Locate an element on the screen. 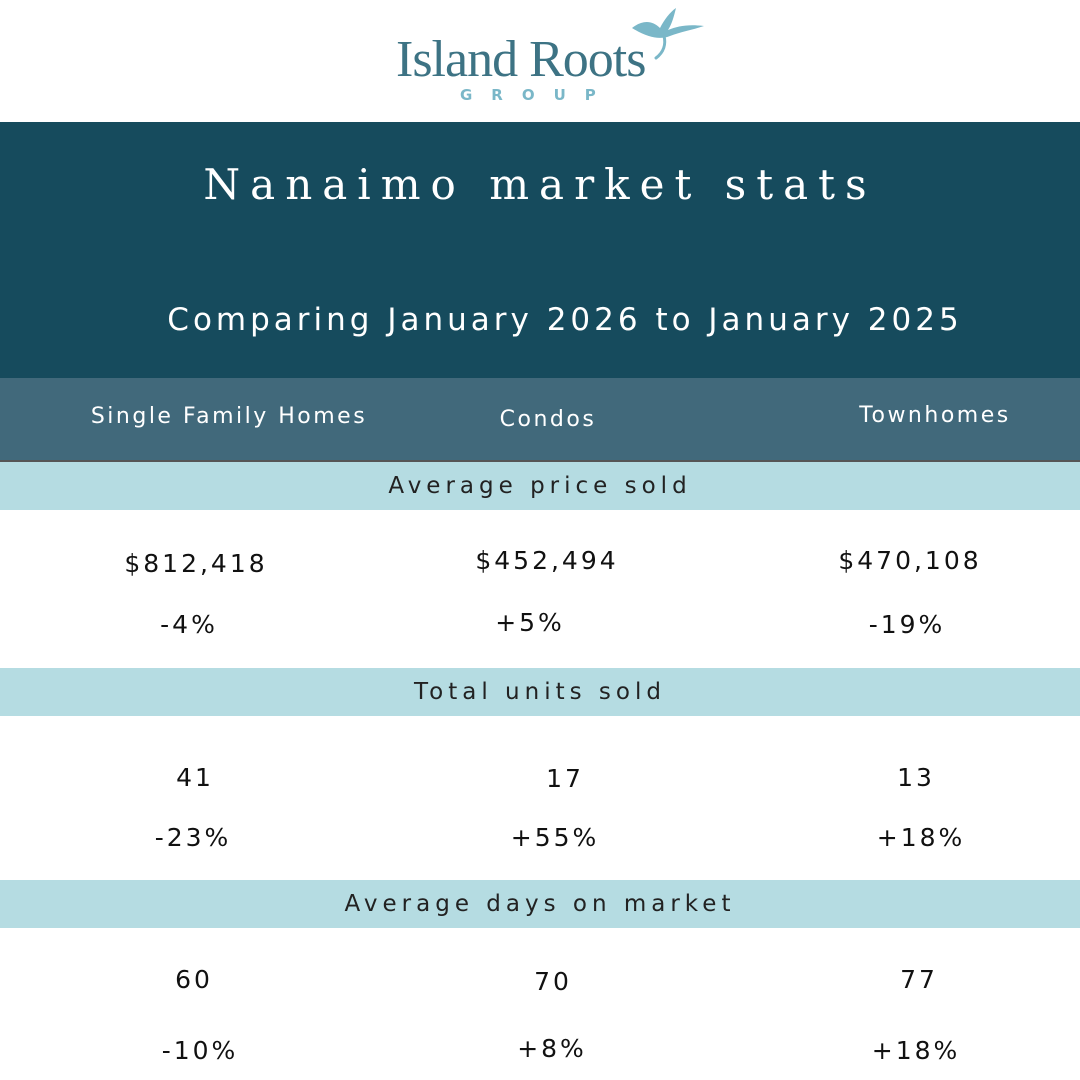  avg-price-single-family-change: -4% is located at coordinates (189, 624).